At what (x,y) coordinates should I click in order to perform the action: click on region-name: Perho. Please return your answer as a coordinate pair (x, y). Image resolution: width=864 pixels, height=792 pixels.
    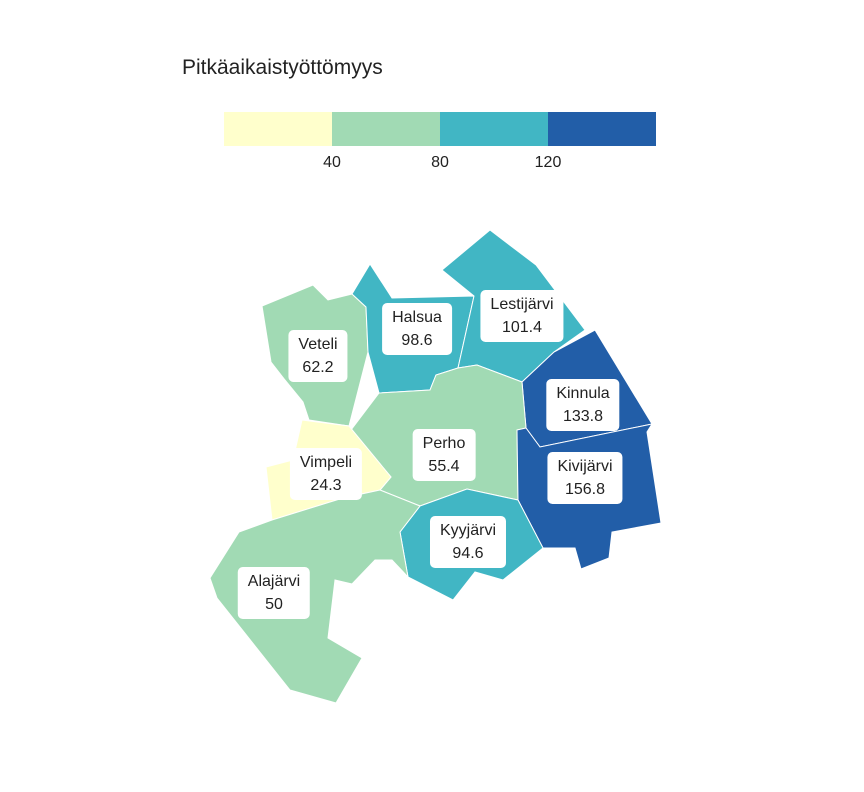
    Looking at the image, I should click on (444, 443).